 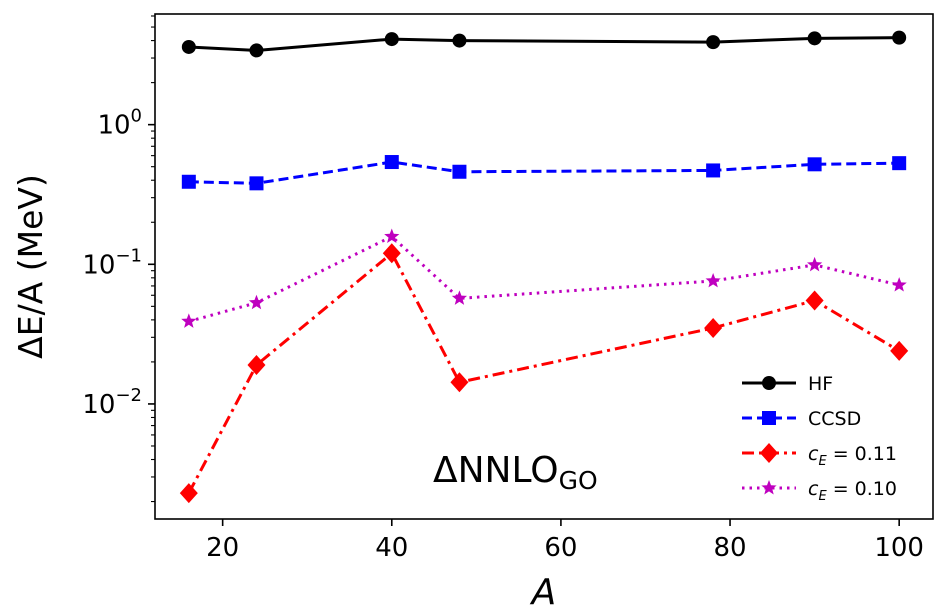 What do you see at coordinates (496, 470) in the screenshot?
I see `annotation-main: ΔNNLO` at bounding box center [496, 470].